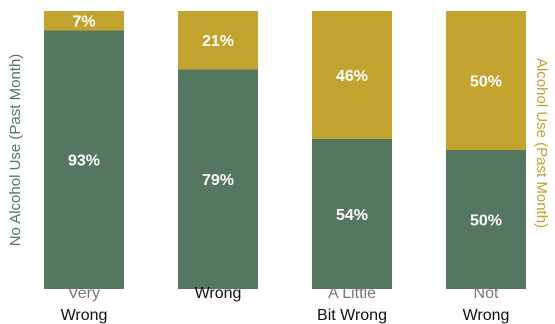 This screenshot has width=555, height=324. I want to click on category-label-2-line1: A Little, so click(352, 293).